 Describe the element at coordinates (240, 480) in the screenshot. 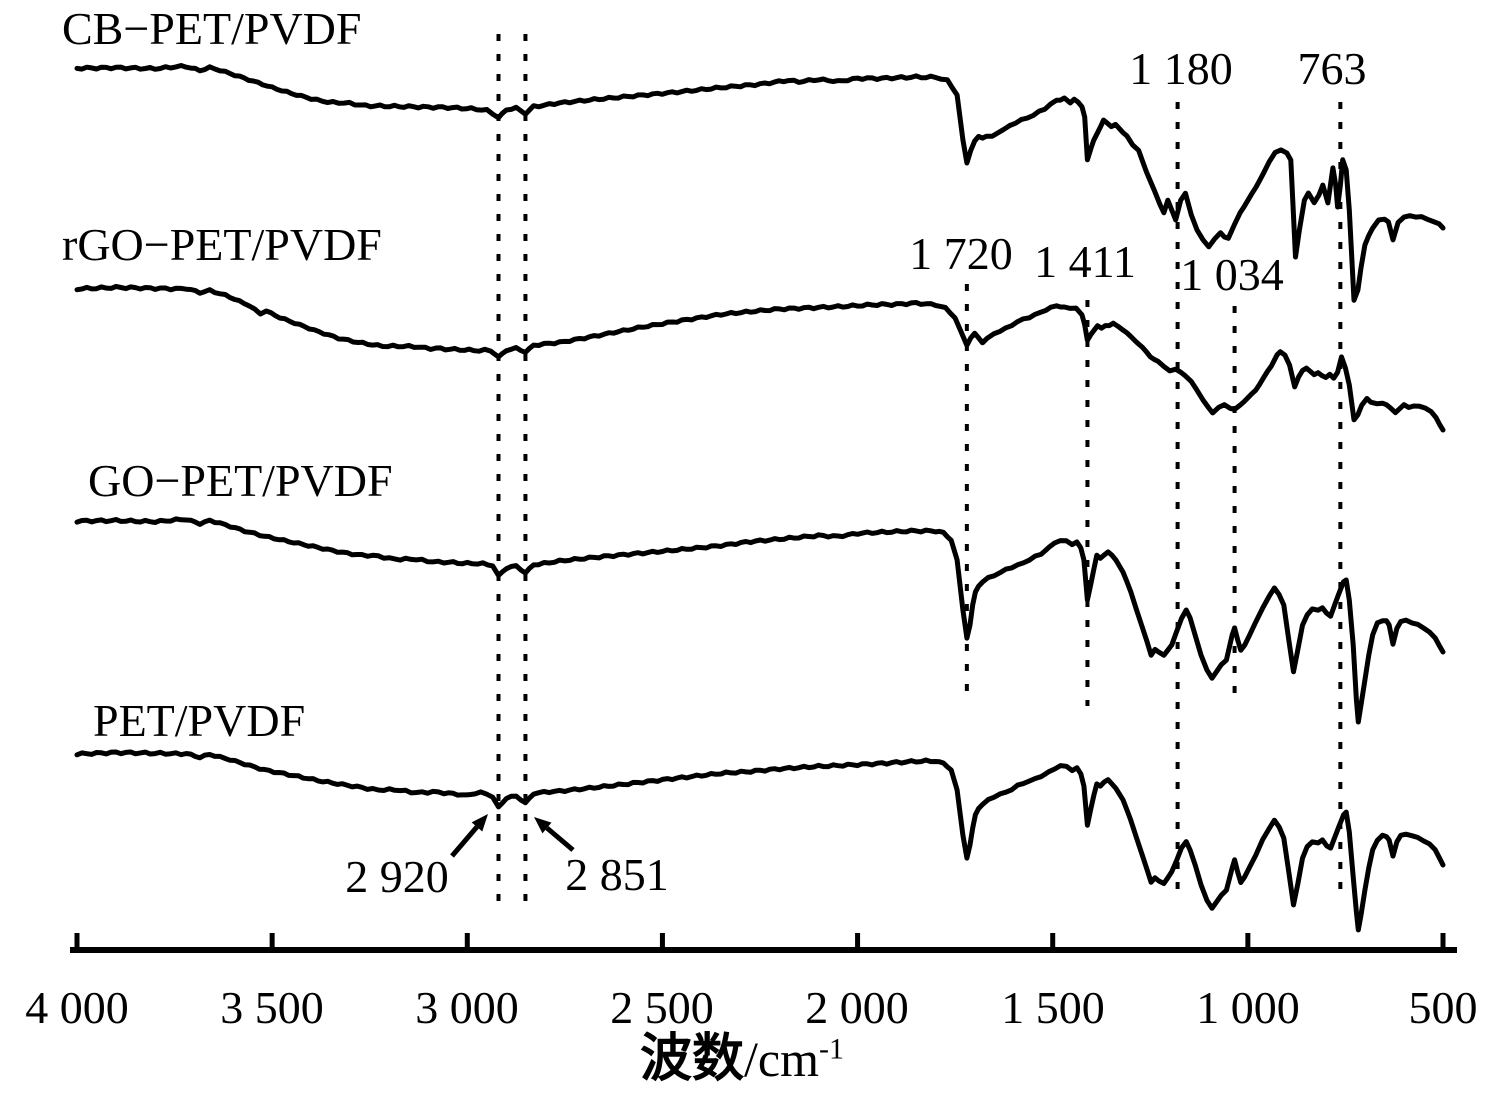

I see `series-label-go-pet-pvdf: GO−PET/PVDF` at that location.